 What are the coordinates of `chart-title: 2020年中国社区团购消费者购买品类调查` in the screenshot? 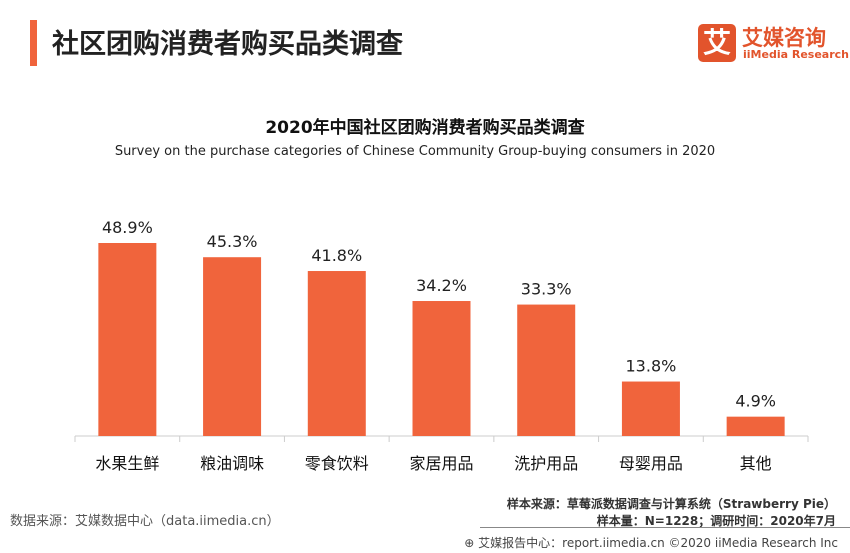 It's located at (425, 128).